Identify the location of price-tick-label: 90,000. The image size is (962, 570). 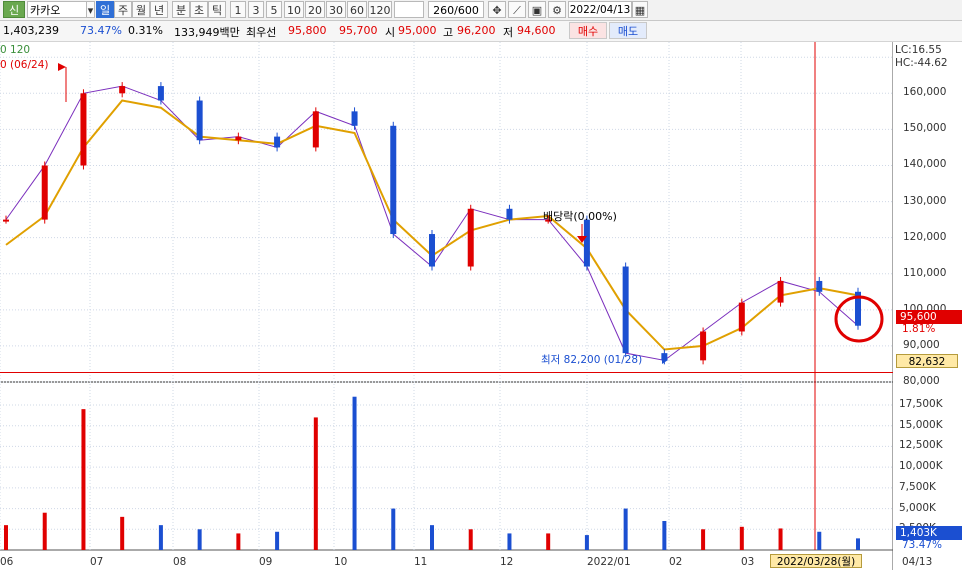
(921, 344).